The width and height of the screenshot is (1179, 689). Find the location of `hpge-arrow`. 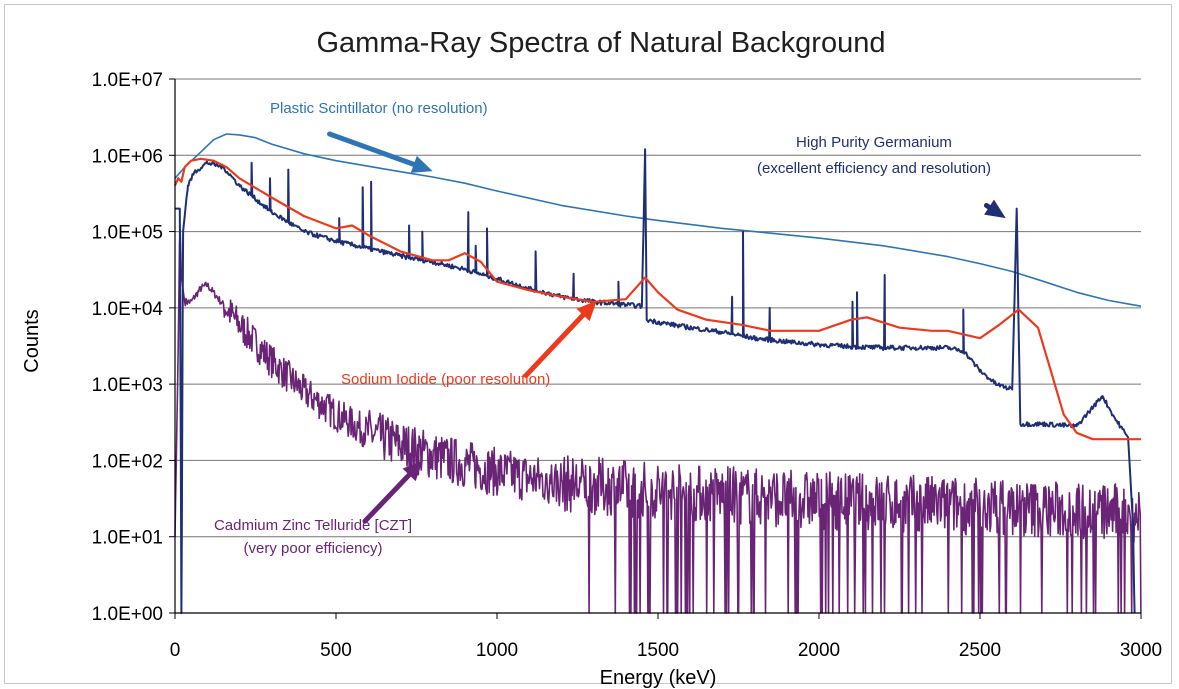

hpge-arrow is located at coordinates (994, 209).